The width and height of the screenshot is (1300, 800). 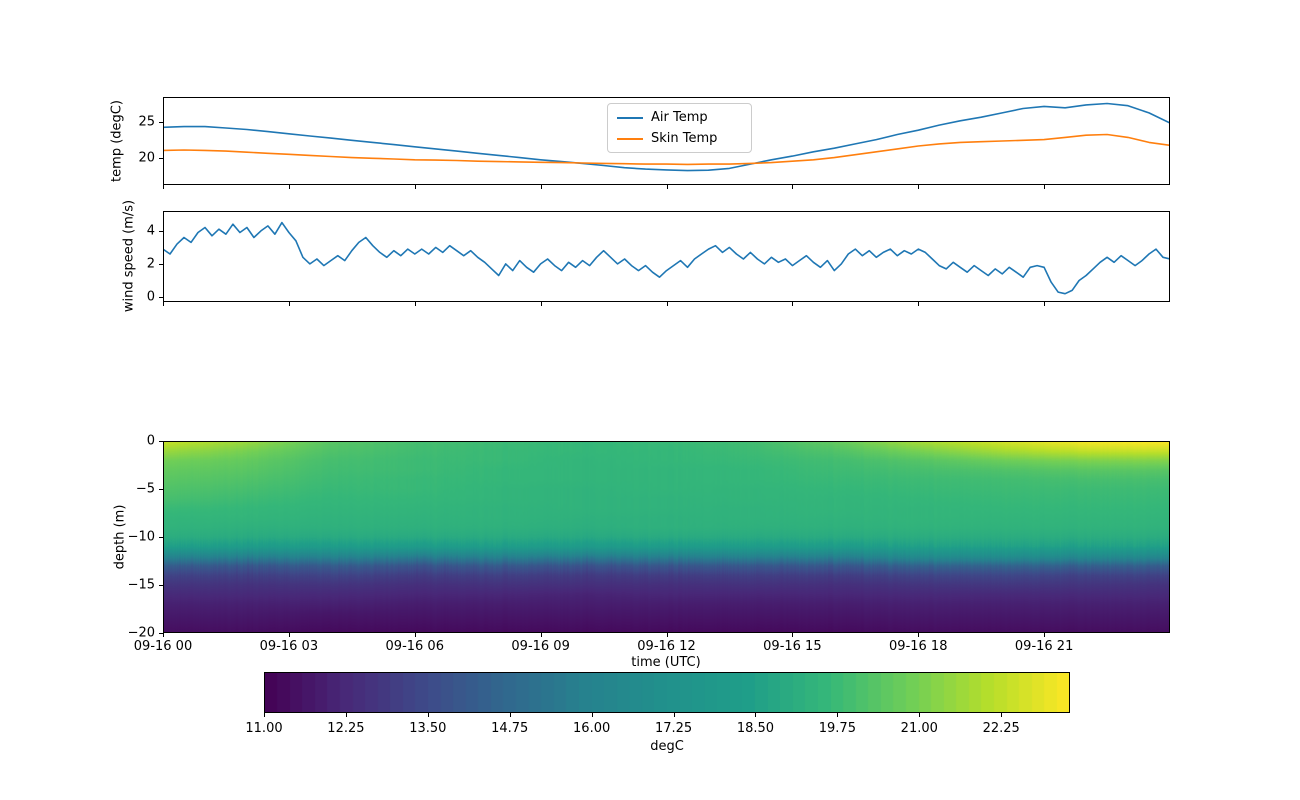 I want to click on y-tick-label: −20, so click(x=141, y=633).